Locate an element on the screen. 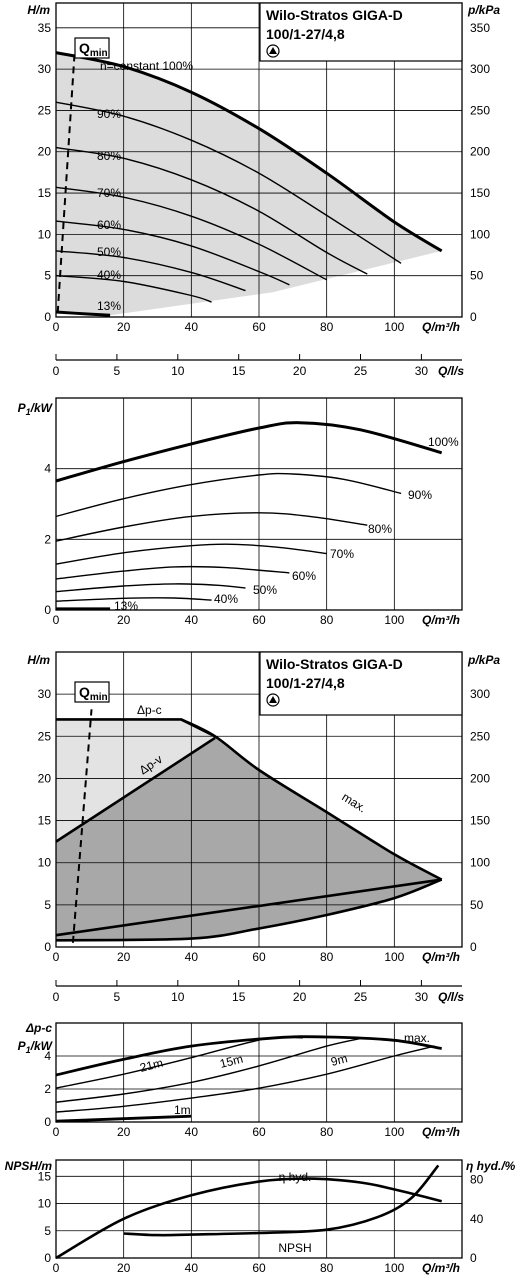 Image resolution: width=525 pixels, height=1280 pixels. qmin-line is located at coordinates (82, 826).